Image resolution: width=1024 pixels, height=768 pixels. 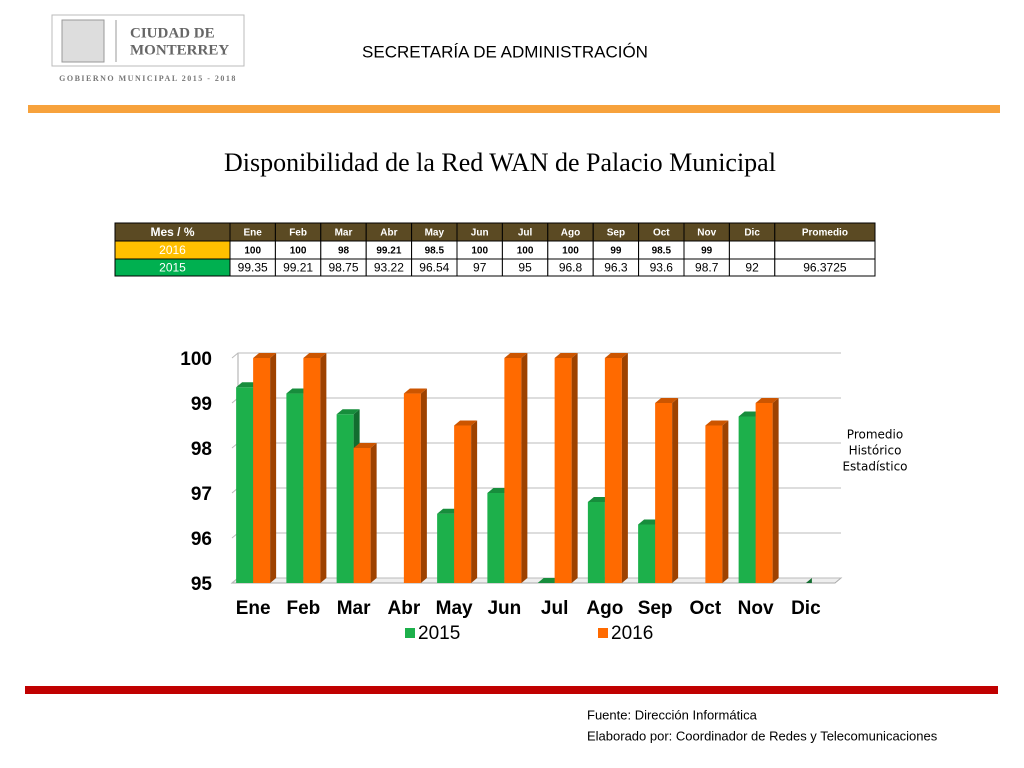 I want to click on x-tick-label: Sep, so click(x=655, y=608).